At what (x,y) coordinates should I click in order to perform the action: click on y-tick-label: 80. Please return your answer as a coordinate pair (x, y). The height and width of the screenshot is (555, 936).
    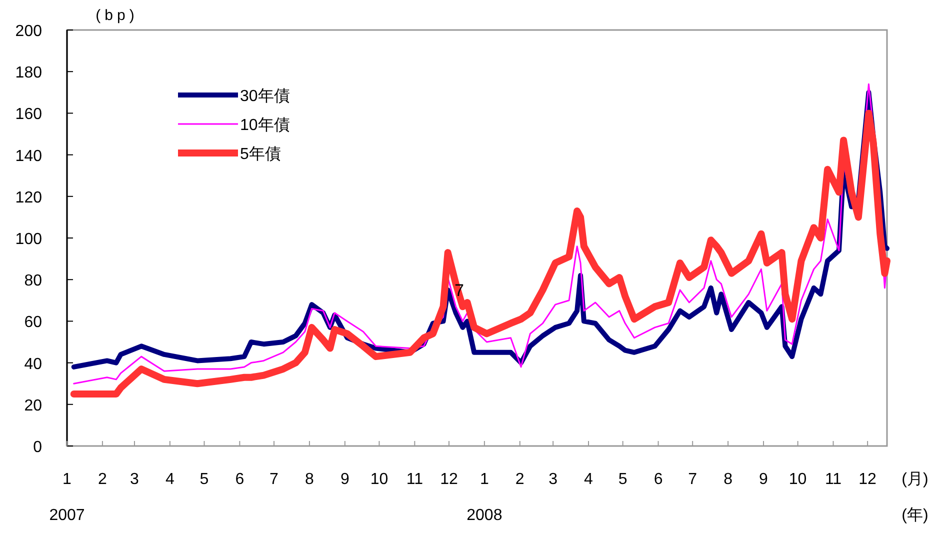
    Looking at the image, I should click on (33, 281).